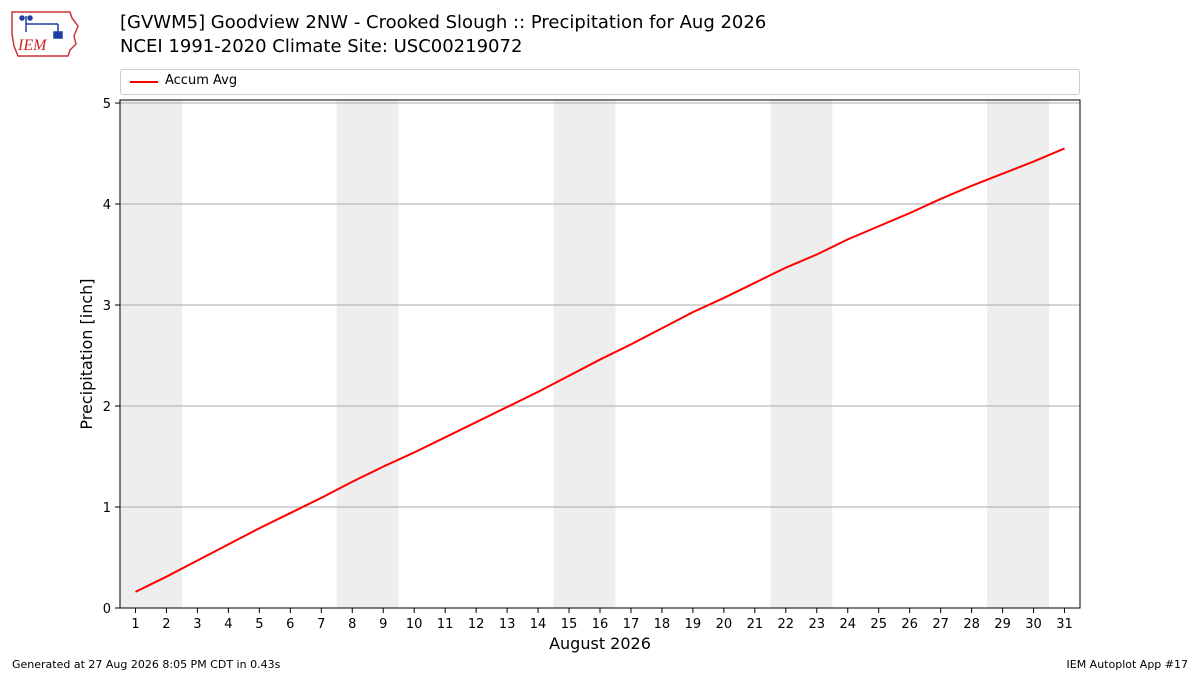 The image size is (1200, 675). What do you see at coordinates (321, 624) in the screenshot?
I see `x-tick-label: 7` at bounding box center [321, 624].